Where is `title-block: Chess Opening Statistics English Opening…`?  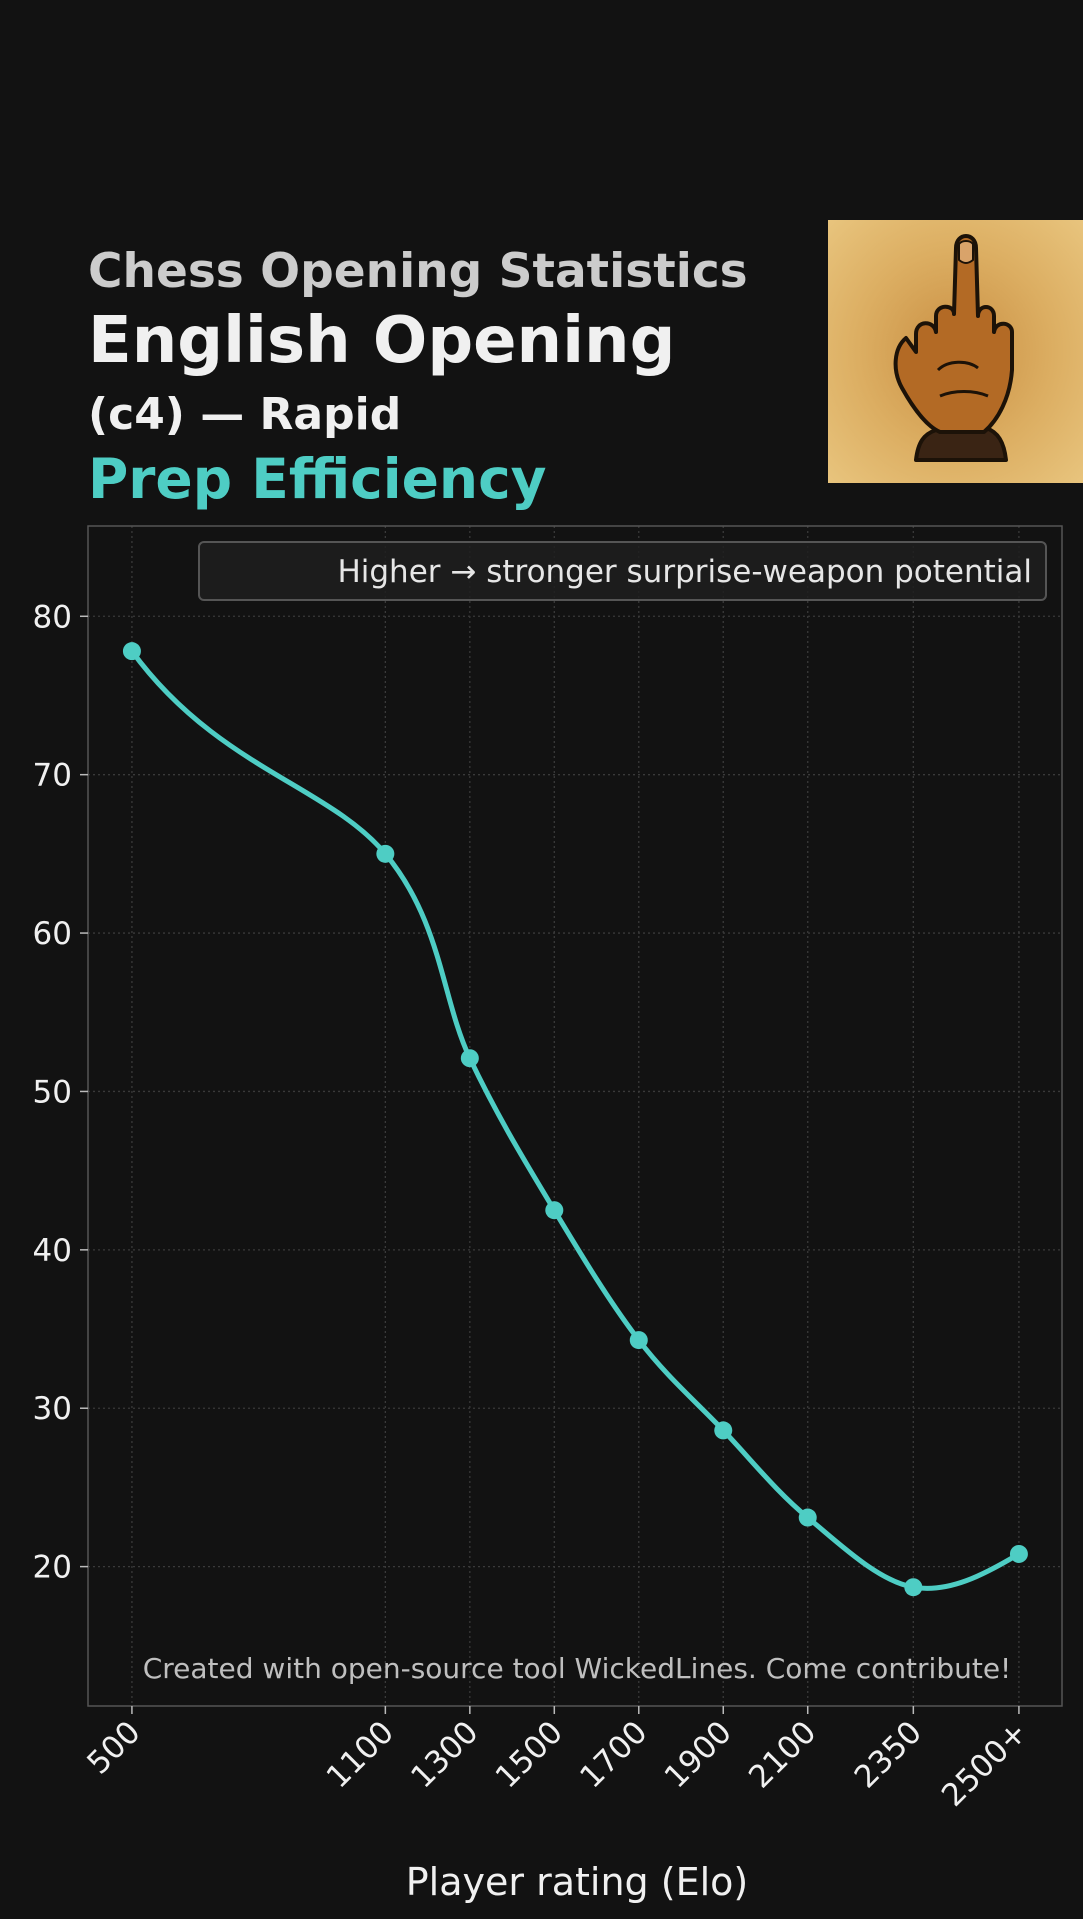 title-block: Chess Opening Statistics English Opening… is located at coordinates (418, 377).